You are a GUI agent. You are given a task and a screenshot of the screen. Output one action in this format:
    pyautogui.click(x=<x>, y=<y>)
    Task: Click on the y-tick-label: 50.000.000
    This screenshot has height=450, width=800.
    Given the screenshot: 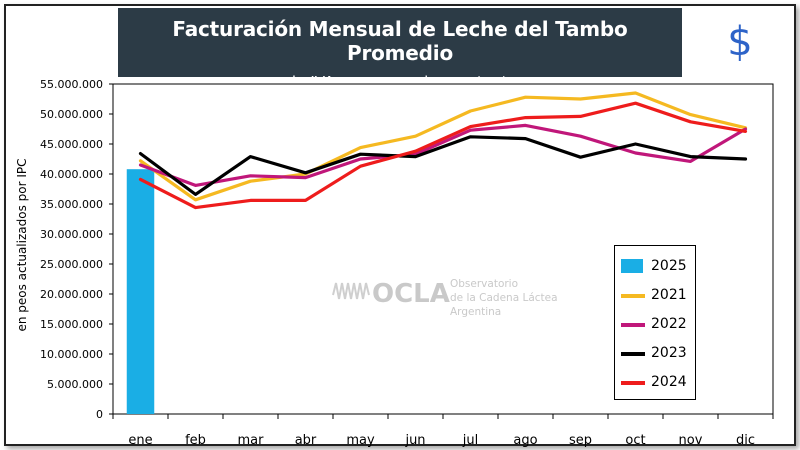 What is the action you would take?
    pyautogui.click(x=71, y=114)
    